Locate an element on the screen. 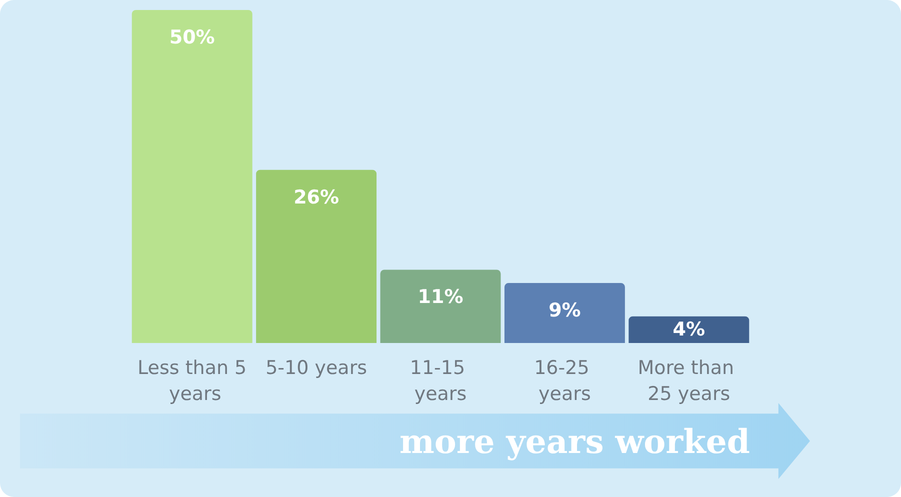 Image resolution: width=901 pixels, height=497 pixels. data-label: 11% is located at coordinates (441, 297).